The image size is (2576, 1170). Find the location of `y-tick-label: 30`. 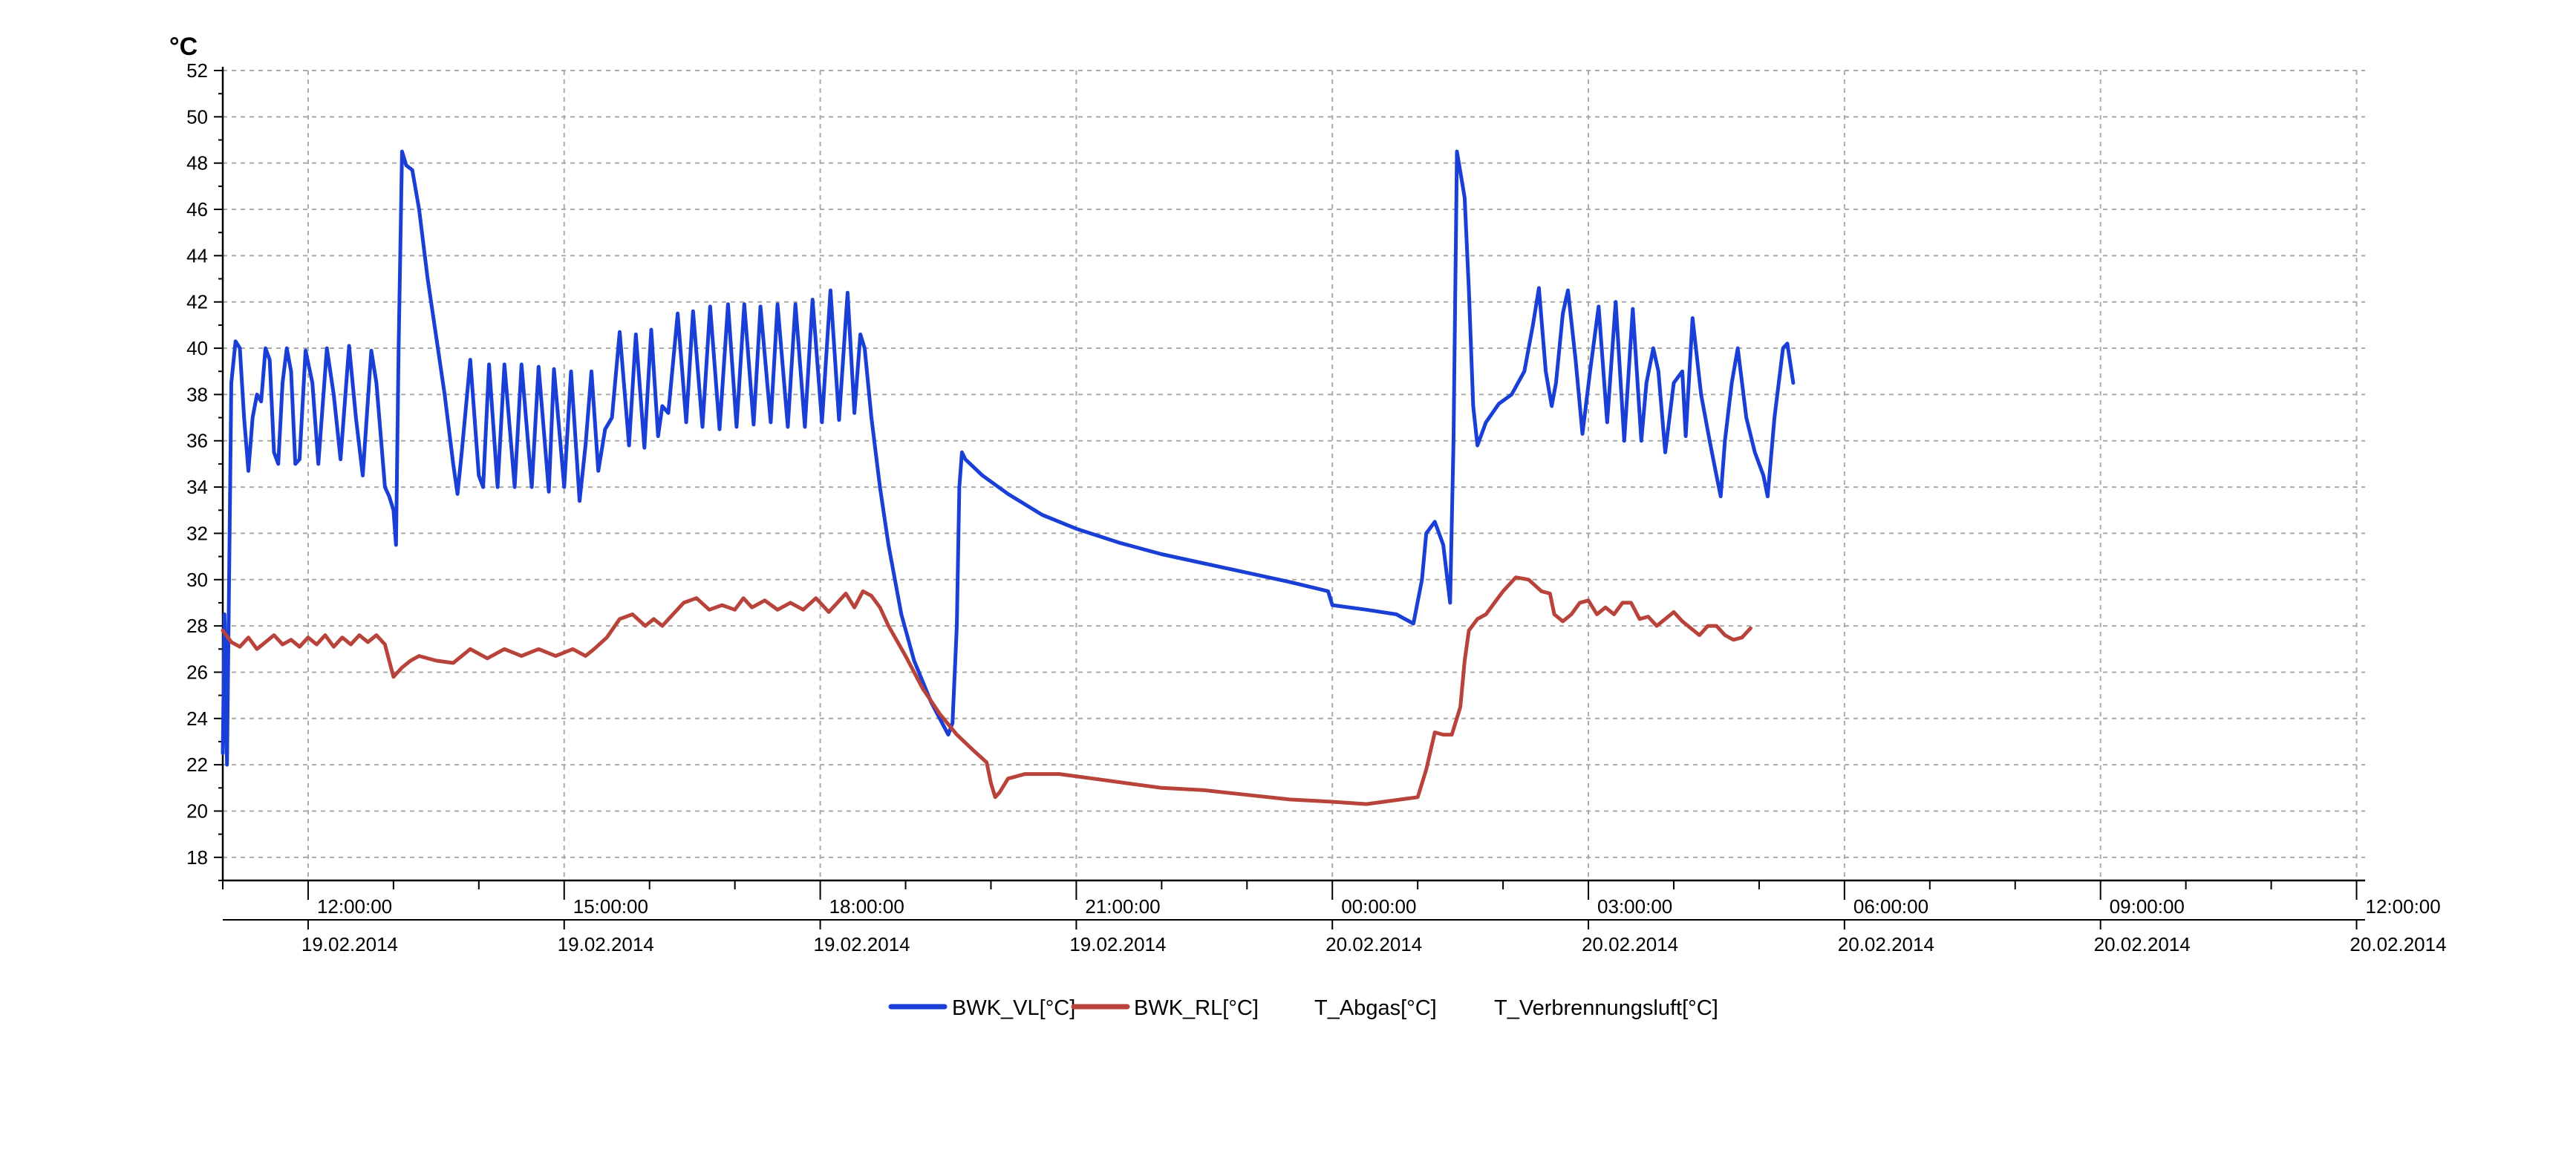

y-tick-label: 30 is located at coordinates (197, 580).